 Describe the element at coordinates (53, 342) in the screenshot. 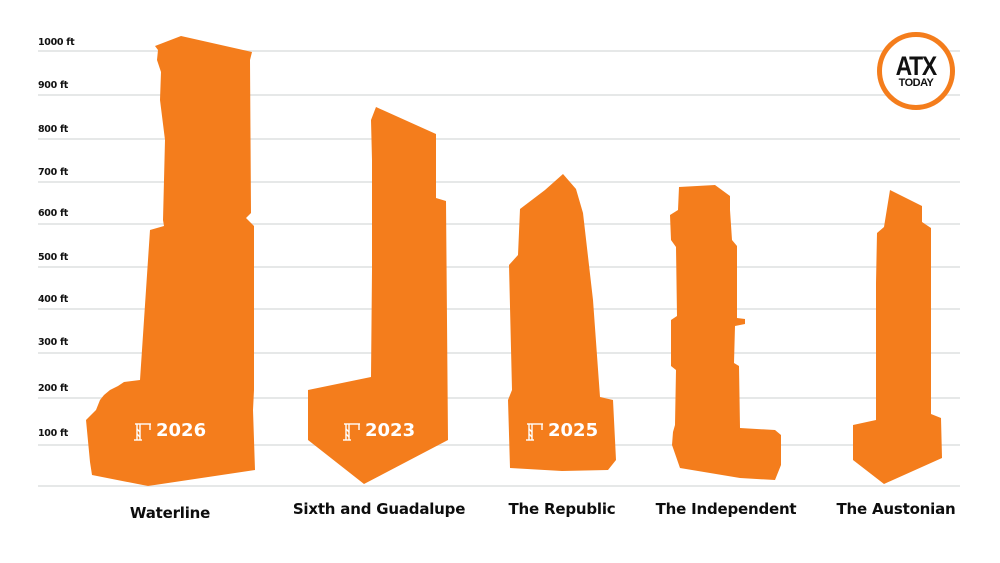

I see `y-tick-label: 300 ft` at that location.